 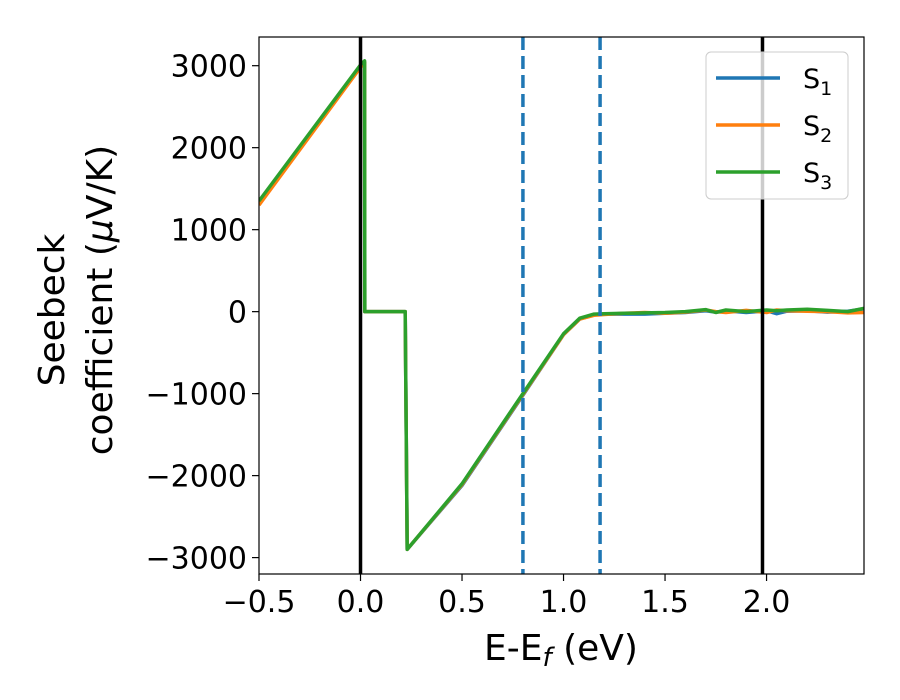 What do you see at coordinates (52, 309) in the screenshot?
I see `y-axis-title-line1: Seebeck` at bounding box center [52, 309].